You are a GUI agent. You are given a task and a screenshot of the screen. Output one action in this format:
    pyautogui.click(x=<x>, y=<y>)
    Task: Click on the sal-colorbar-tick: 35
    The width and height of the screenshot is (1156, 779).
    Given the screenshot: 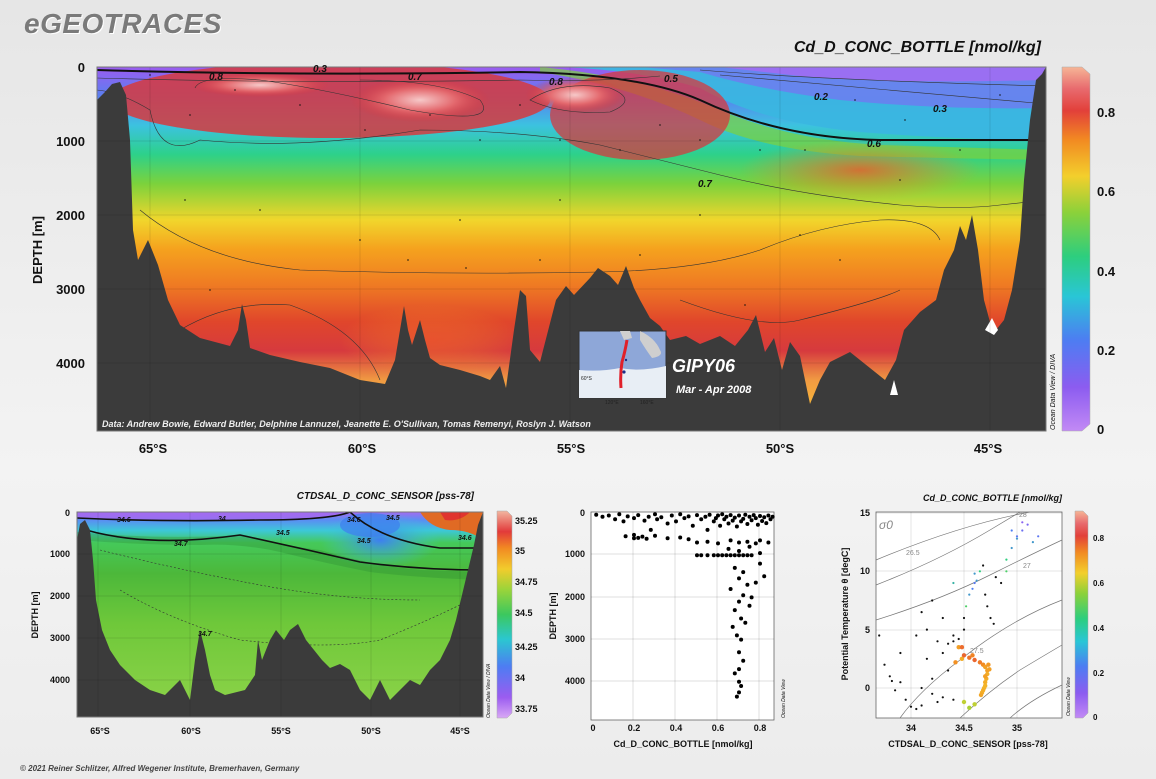 What is the action you would take?
    pyautogui.click(x=520, y=551)
    